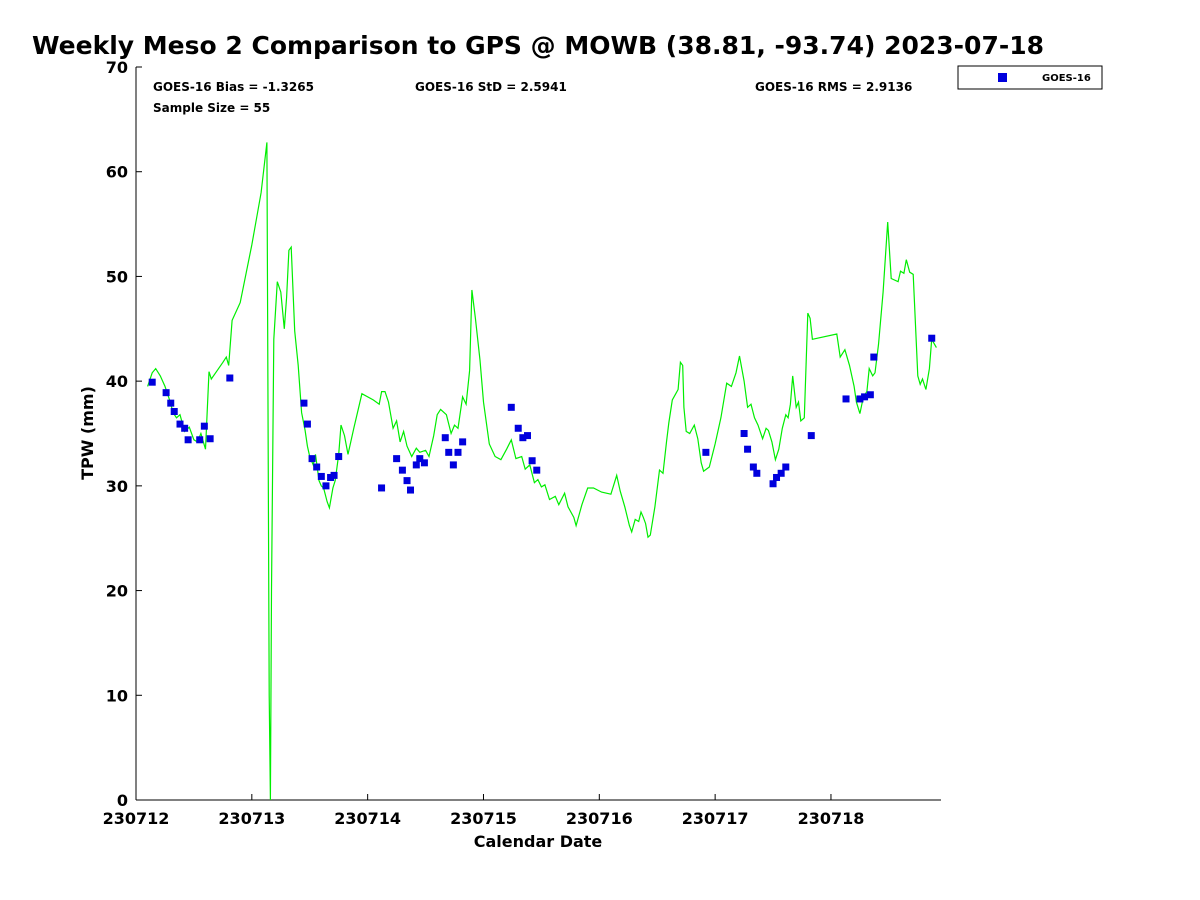 The width and height of the screenshot is (1200, 900). What do you see at coordinates (122, 800) in the screenshot?
I see `y-tick-label: 0` at bounding box center [122, 800].